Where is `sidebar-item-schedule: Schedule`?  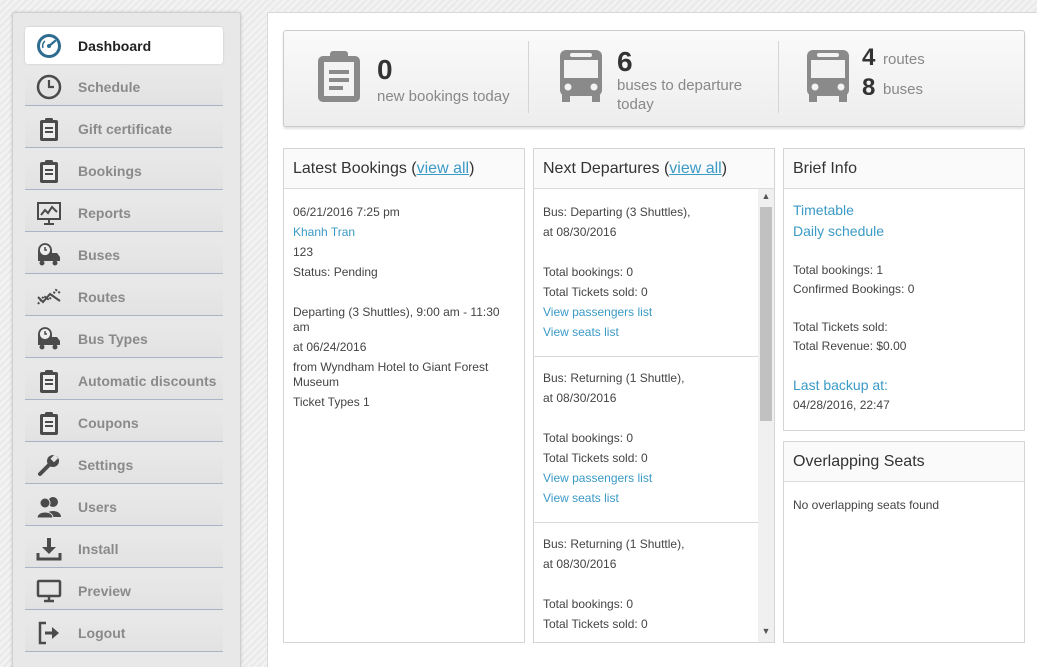
sidebar-item-schedule: Schedule is located at coordinates (124, 87).